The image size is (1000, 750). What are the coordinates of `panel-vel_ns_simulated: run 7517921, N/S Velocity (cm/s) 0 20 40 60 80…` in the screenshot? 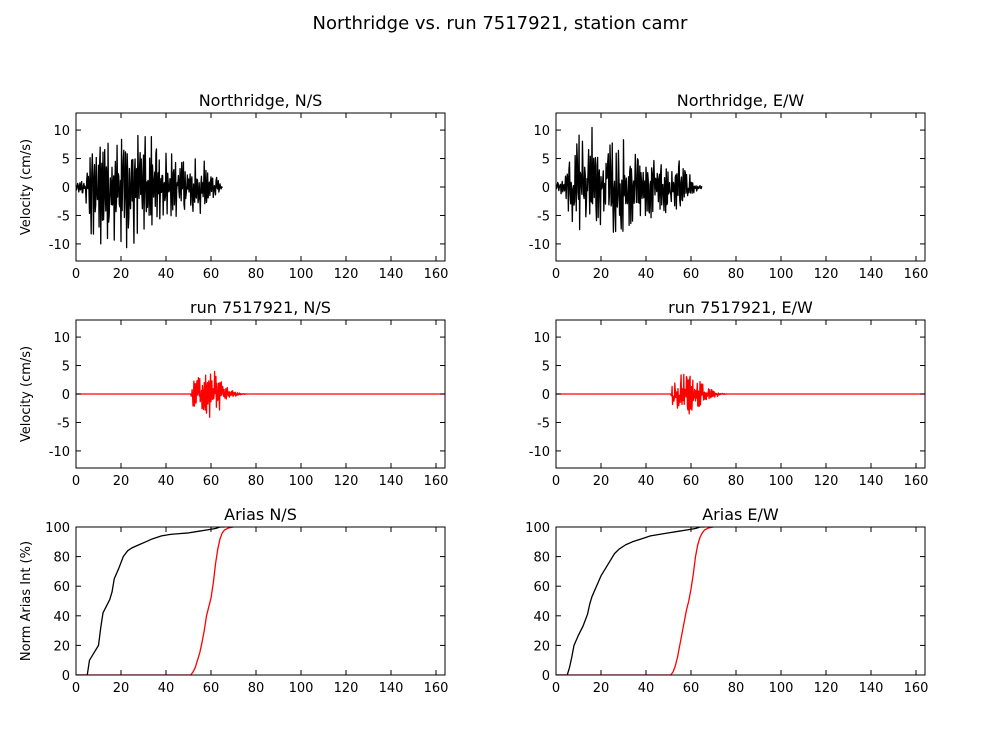 It's located at (233, 393).